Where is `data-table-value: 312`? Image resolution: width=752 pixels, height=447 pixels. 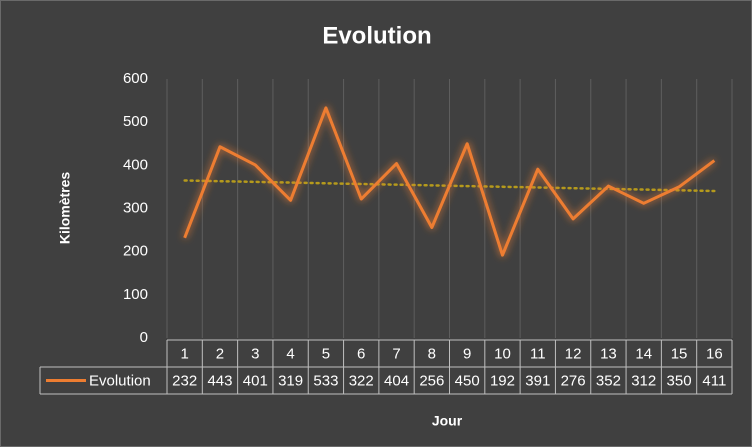
data-table-value: 312 is located at coordinates (643, 380).